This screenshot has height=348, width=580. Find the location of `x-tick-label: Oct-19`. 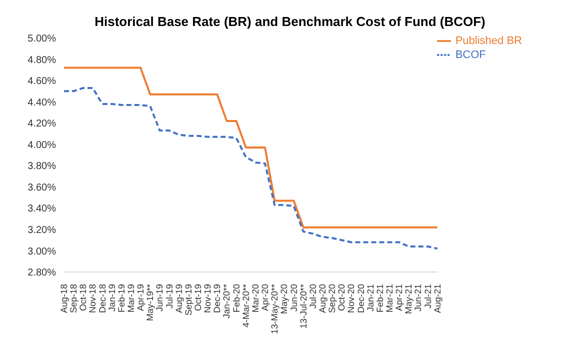

x-tick-label: Oct-19 is located at coordinates (198, 298).